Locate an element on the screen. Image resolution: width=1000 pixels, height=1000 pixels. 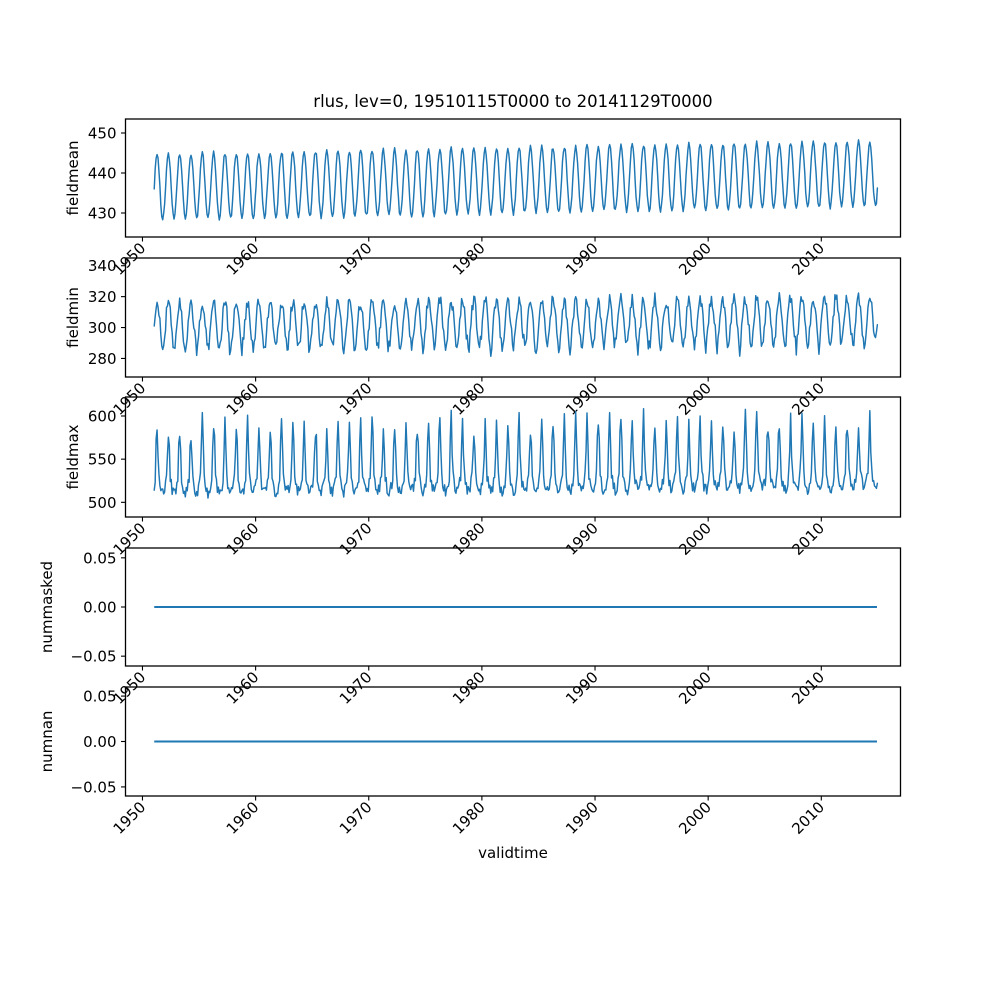
series-fieldmax is located at coordinates (516, 453).